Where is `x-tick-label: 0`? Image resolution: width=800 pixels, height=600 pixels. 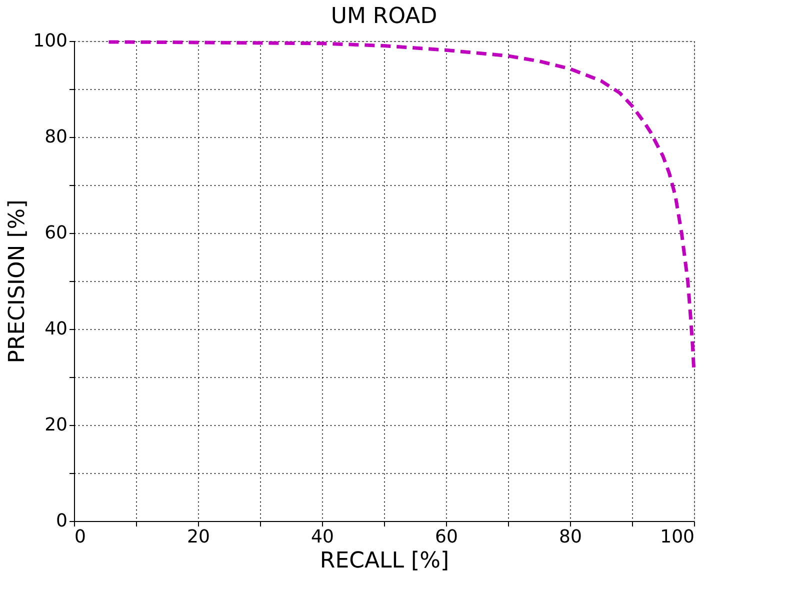
x-tick-label: 0 is located at coordinates (80, 537).